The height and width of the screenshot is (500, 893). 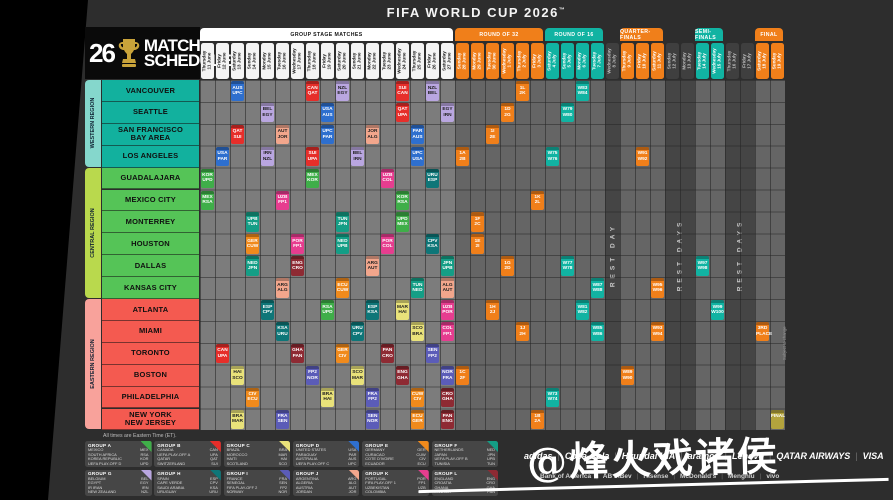 I want to click on legend-team-row: UZBEKISTAN UZB, so click(x=395, y=487).